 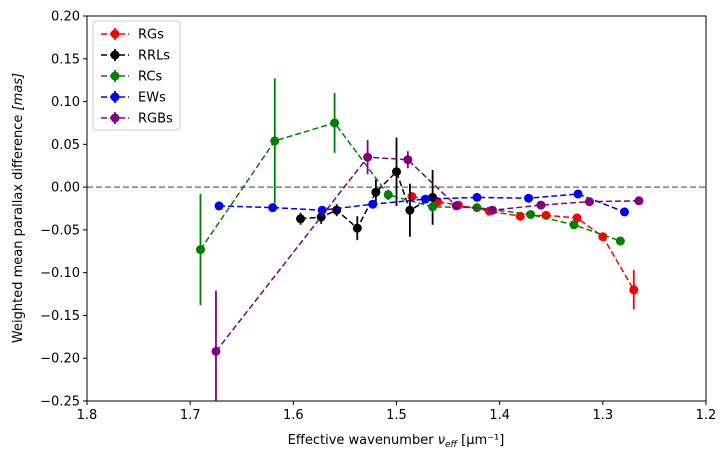 What do you see at coordinates (115, 55) in the screenshot?
I see `legend-marker-rrls` at bounding box center [115, 55].